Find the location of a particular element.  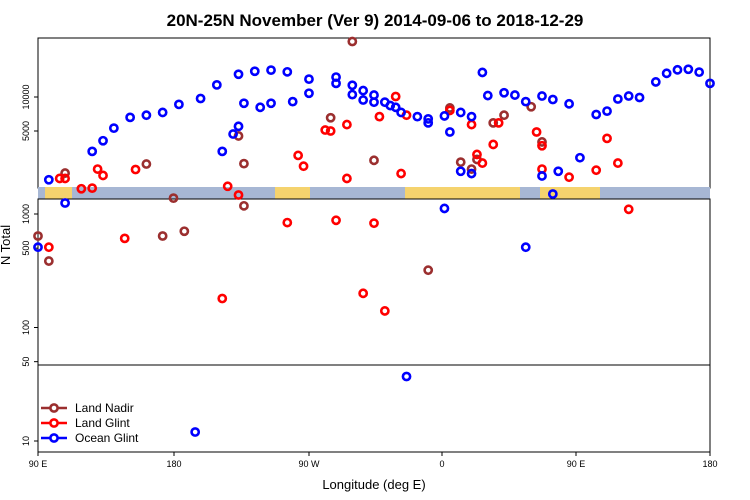

y-tick-label: 100 is located at coordinates (26, 327).